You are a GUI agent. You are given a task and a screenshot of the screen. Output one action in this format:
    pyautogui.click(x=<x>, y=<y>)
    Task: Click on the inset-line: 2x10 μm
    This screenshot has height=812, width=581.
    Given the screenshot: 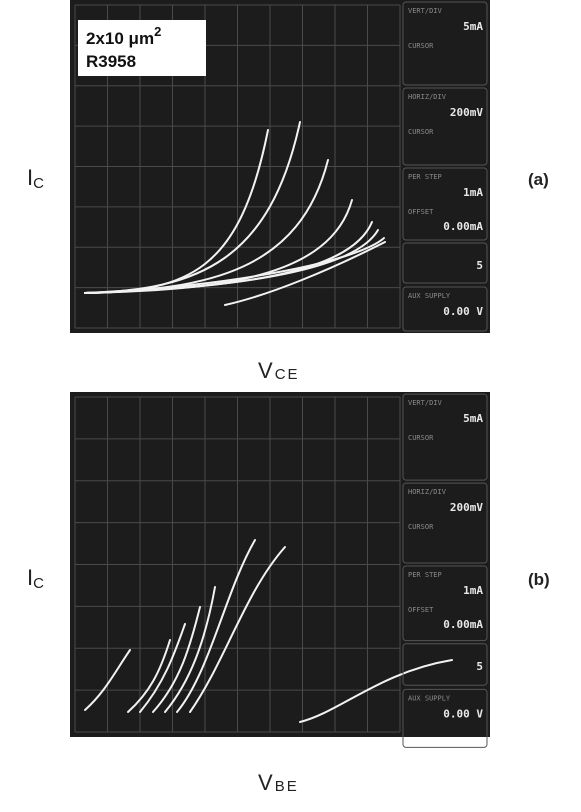 What is the action you would take?
    pyautogui.click(x=120, y=38)
    